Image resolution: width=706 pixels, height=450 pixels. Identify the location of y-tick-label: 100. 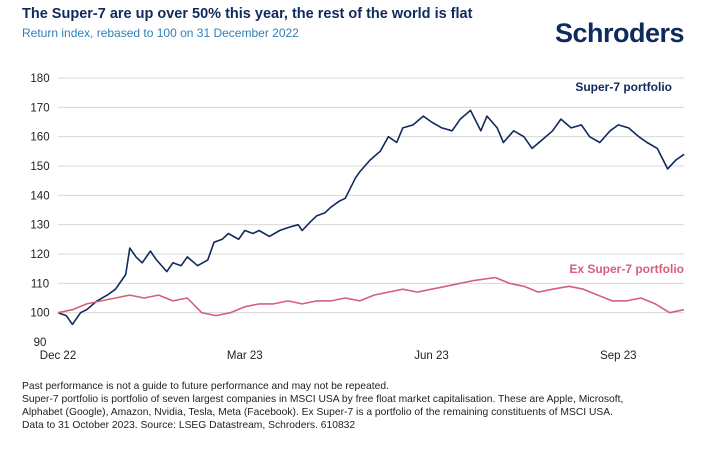
(39, 314).